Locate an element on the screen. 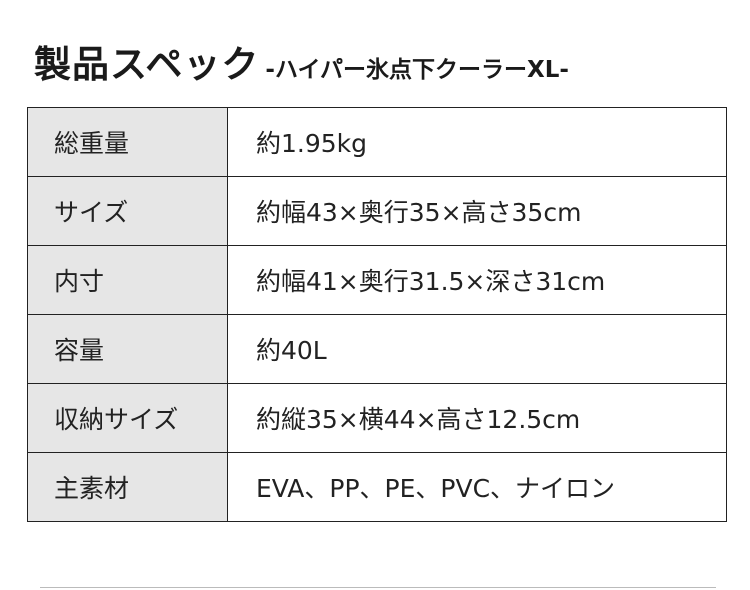  spec-label: 総重量 is located at coordinates (127, 142).